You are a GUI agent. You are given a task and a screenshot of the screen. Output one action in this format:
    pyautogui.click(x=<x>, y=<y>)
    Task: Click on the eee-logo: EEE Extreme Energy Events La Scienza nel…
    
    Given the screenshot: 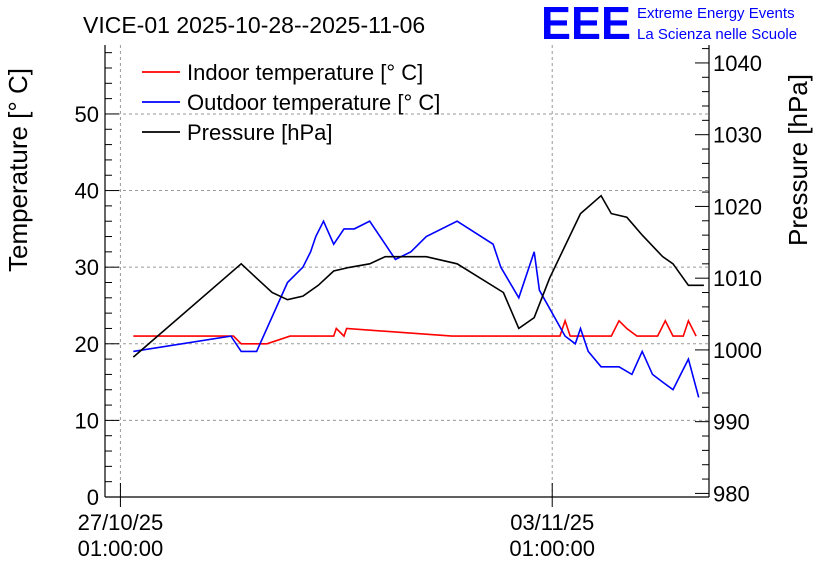 What is the action you would take?
    pyautogui.click(x=669, y=24)
    